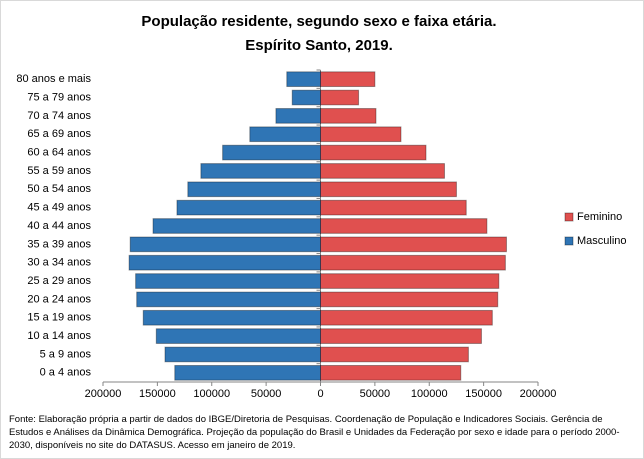  What do you see at coordinates (59, 116) in the screenshot?
I see `y-tick-label: 70 a 74 anos` at bounding box center [59, 116].